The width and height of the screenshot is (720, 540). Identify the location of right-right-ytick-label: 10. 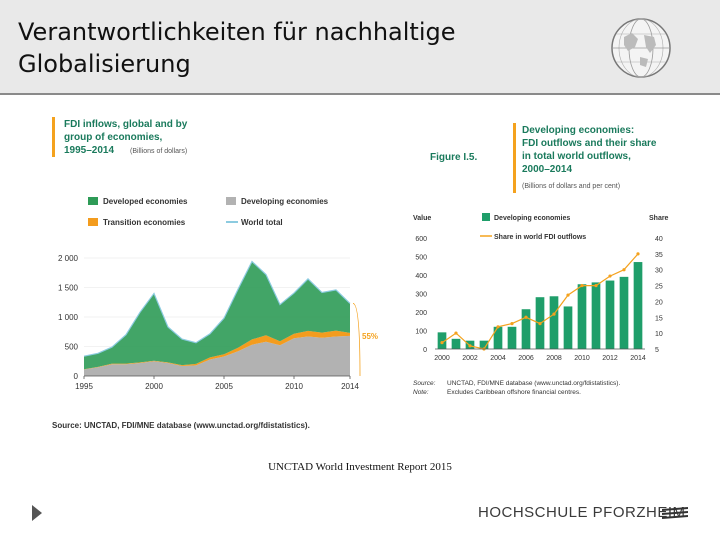
(659, 334).